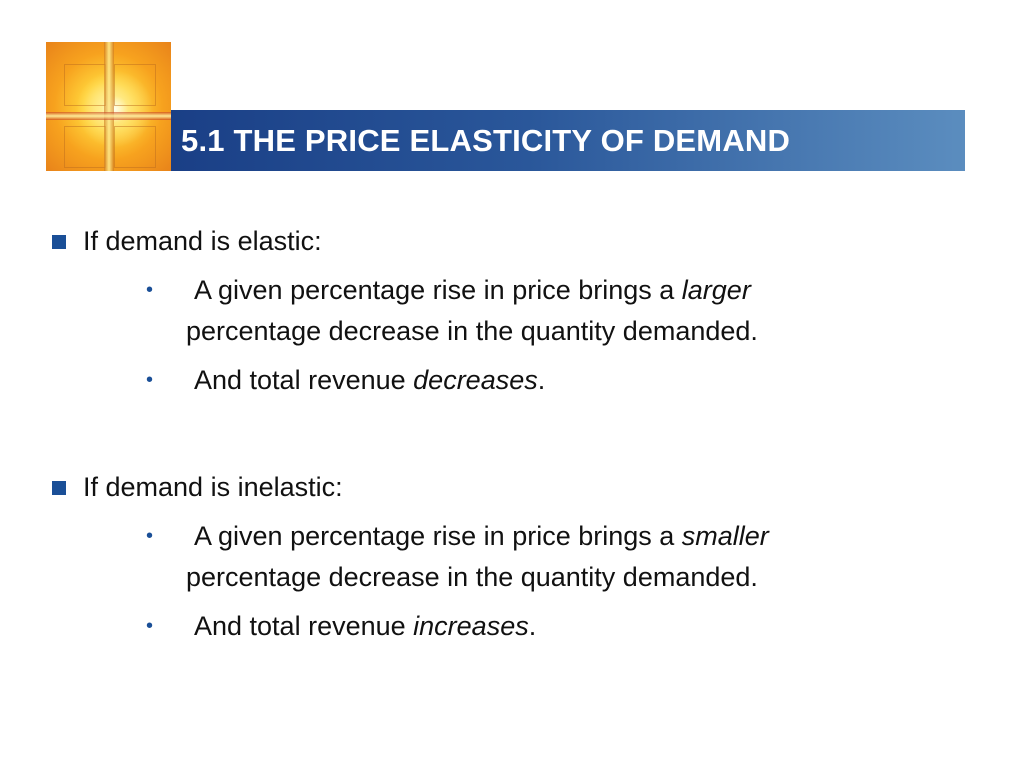 This screenshot has height=768, width=1024. I want to click on point-emphasis: larger, so click(716, 290).